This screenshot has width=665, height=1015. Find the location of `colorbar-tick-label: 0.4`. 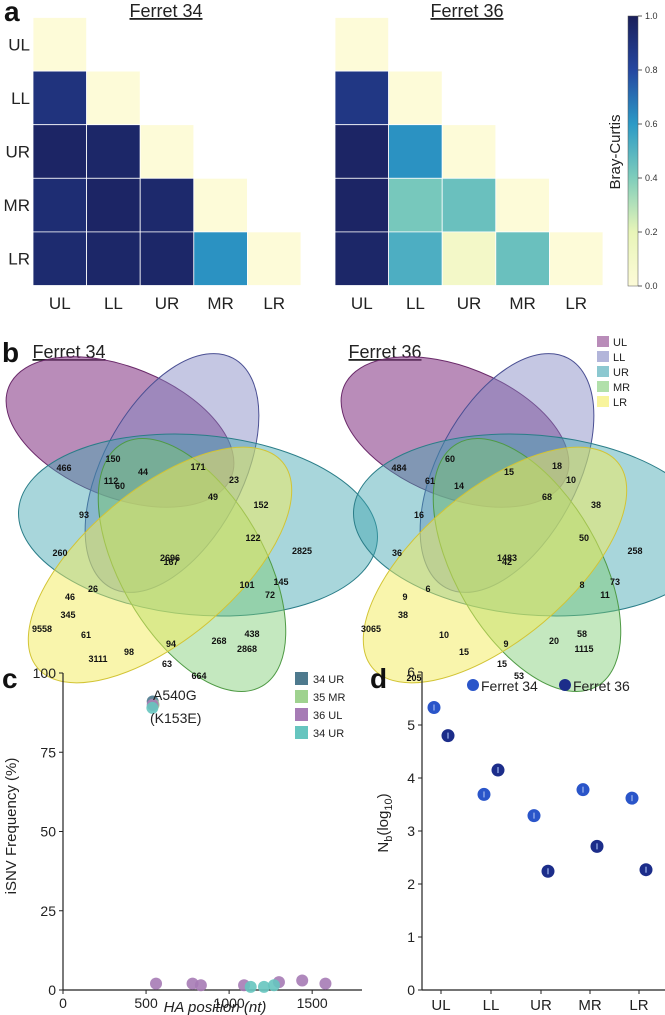

colorbar-tick-label: 0.4 is located at coordinates (651, 178).